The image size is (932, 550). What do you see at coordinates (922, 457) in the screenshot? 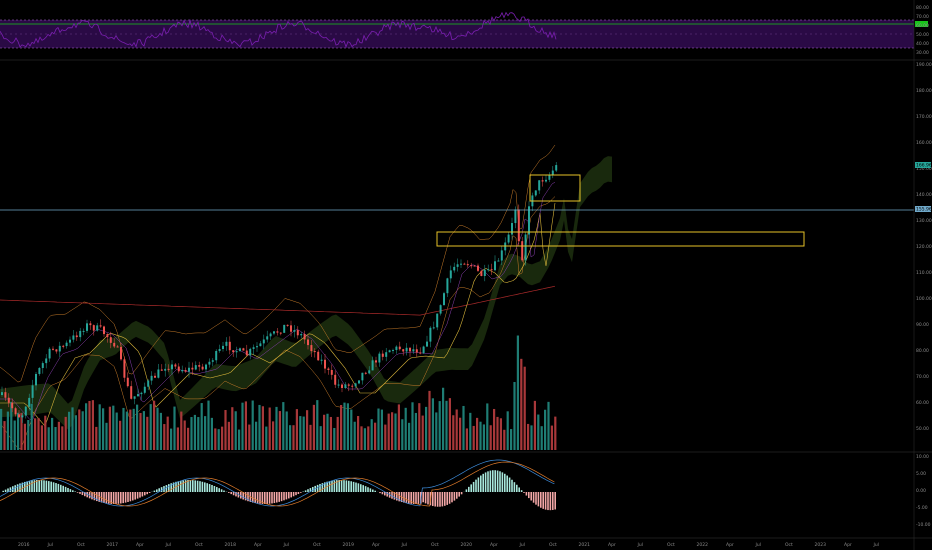
I see `macd-tick: 10.00` at bounding box center [922, 457].